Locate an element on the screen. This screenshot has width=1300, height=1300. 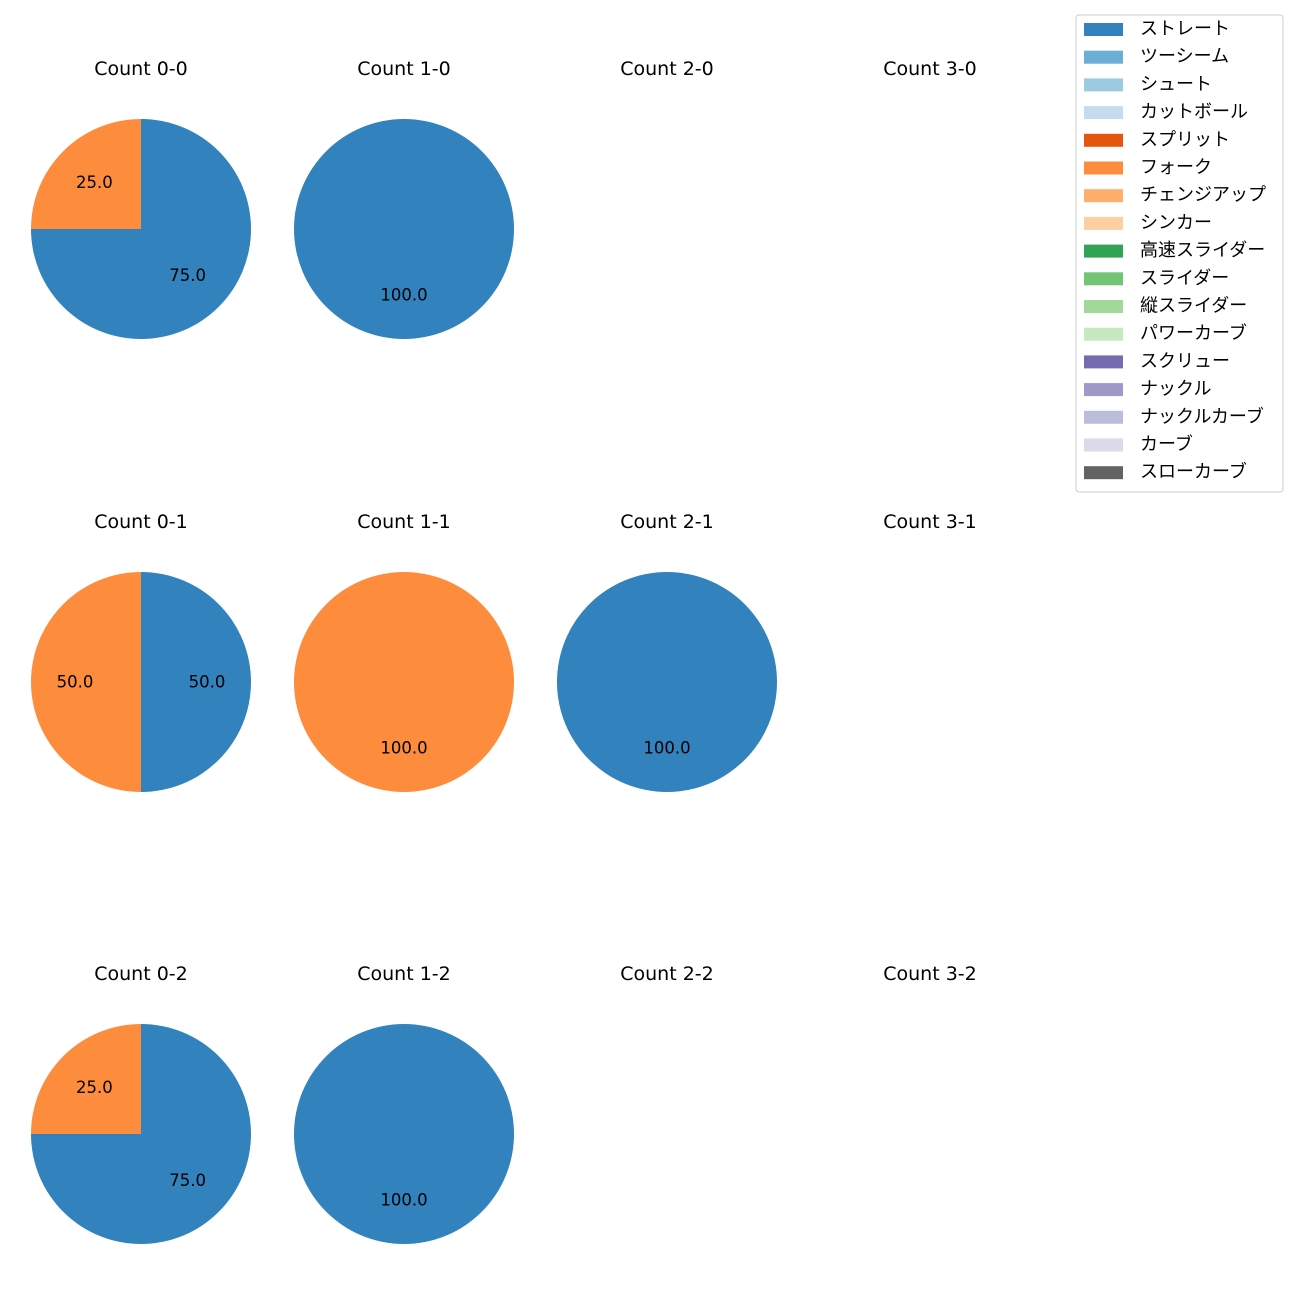
legend-label: 縦スライダー is located at coordinates (1193, 306).